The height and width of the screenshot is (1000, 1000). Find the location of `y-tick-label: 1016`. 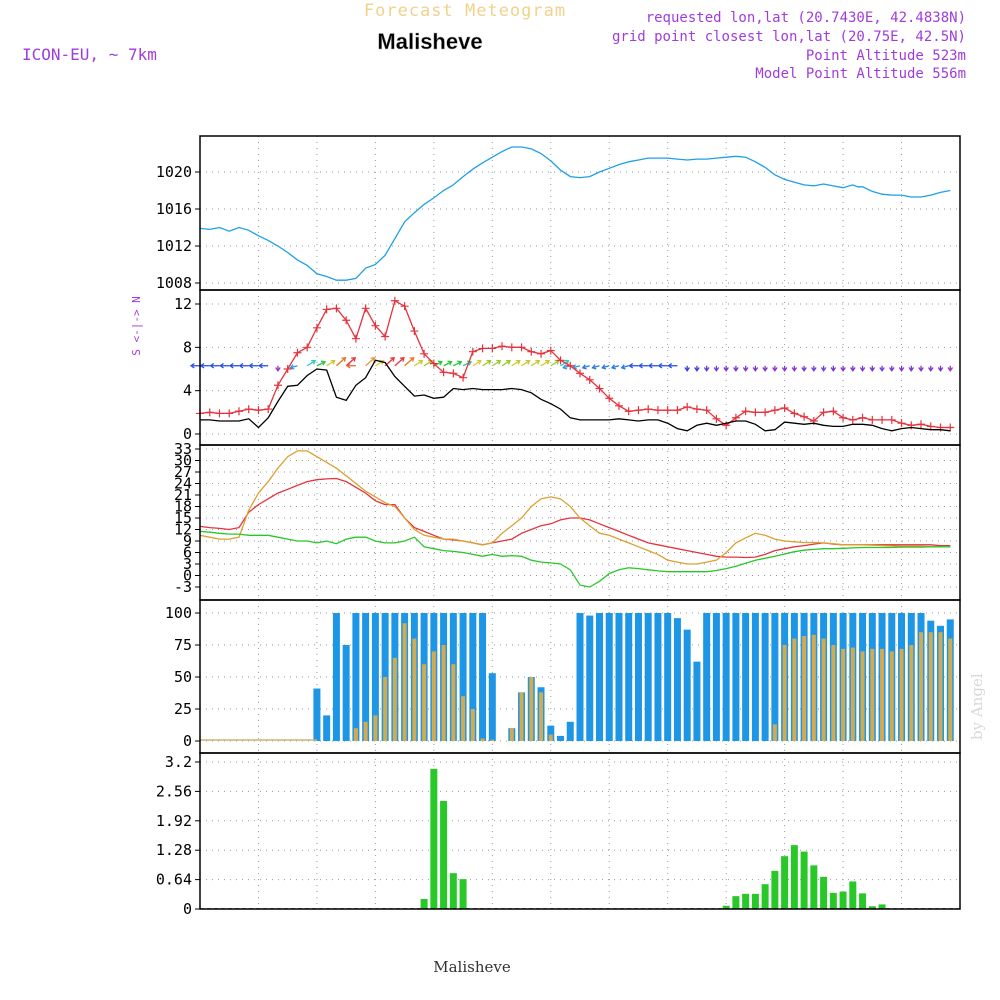

y-tick-label: 1016 is located at coordinates (174, 209).